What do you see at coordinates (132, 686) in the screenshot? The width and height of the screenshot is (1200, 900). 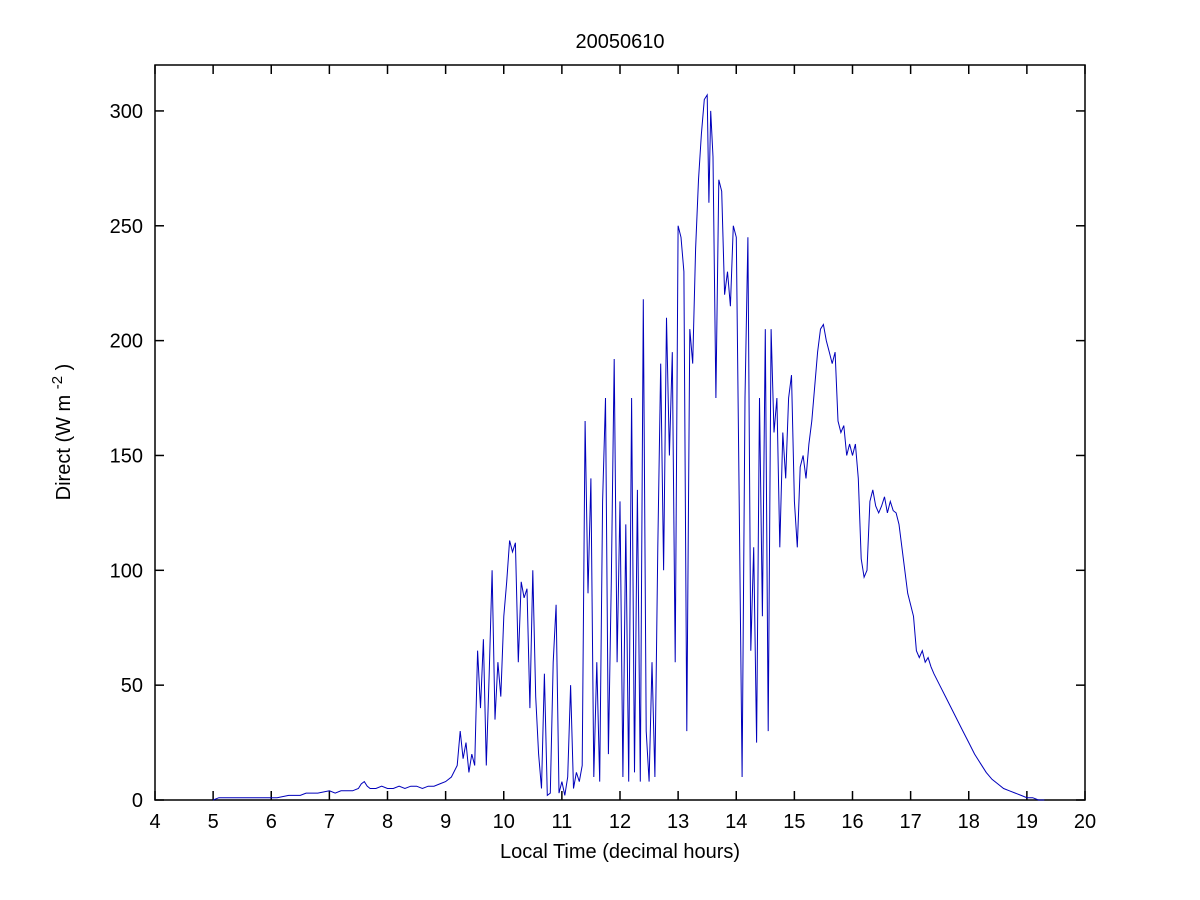 I see `y-tick-label: 50` at bounding box center [132, 686].